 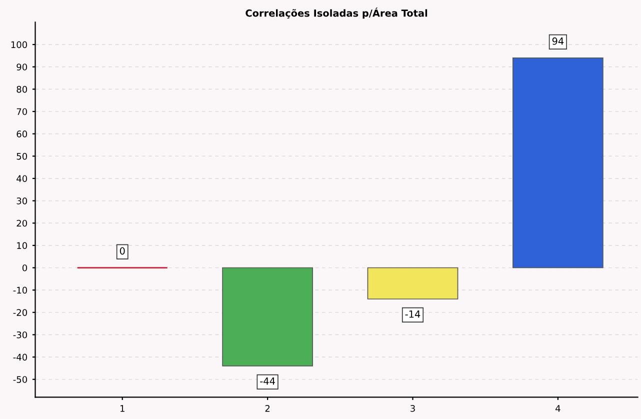 I want to click on y-tick-label: -20, so click(x=20, y=312).